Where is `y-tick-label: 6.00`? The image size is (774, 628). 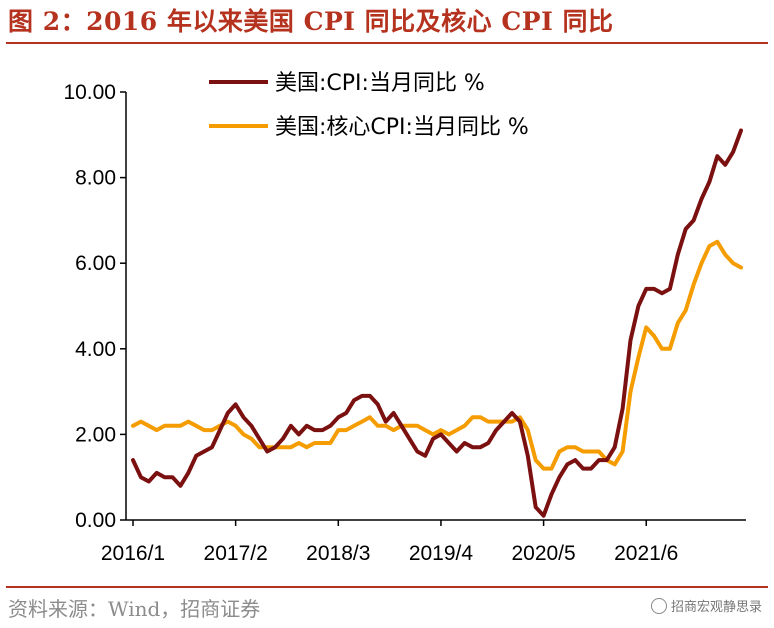
y-tick-label: 6.00 is located at coordinates (95, 263).